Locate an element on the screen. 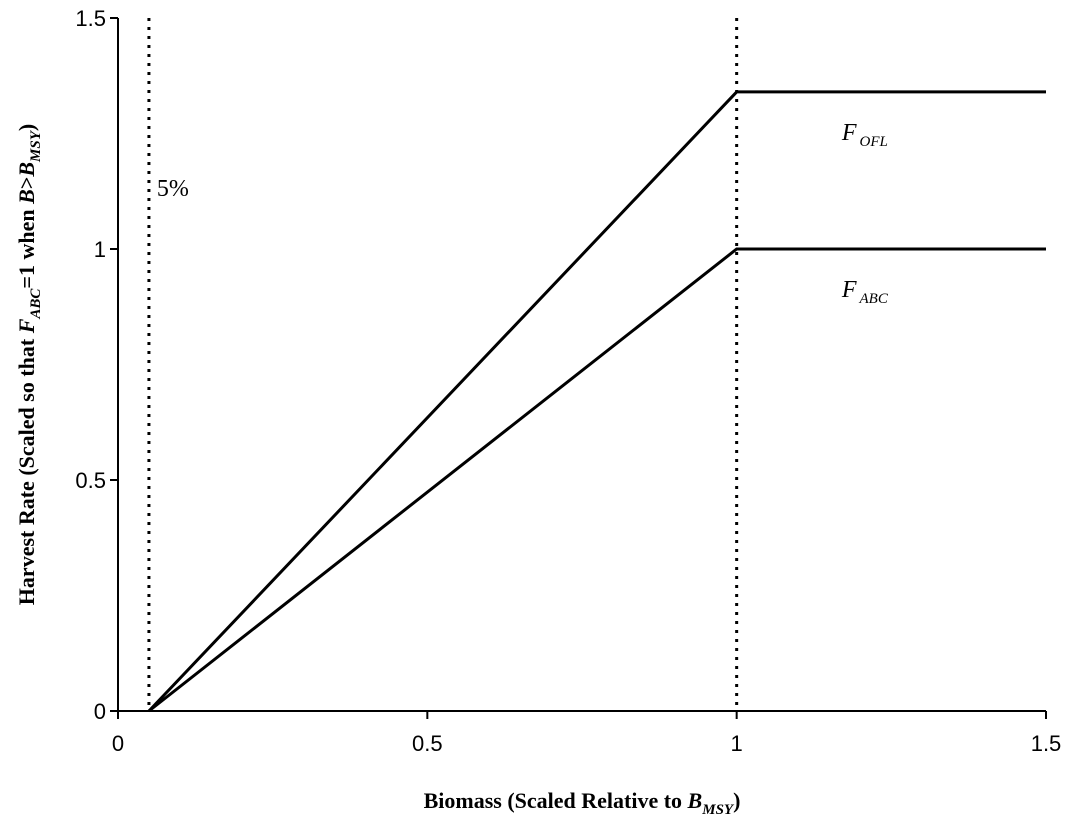 This screenshot has height=818, width=1072. series-label-sub: OFL is located at coordinates (874, 142).